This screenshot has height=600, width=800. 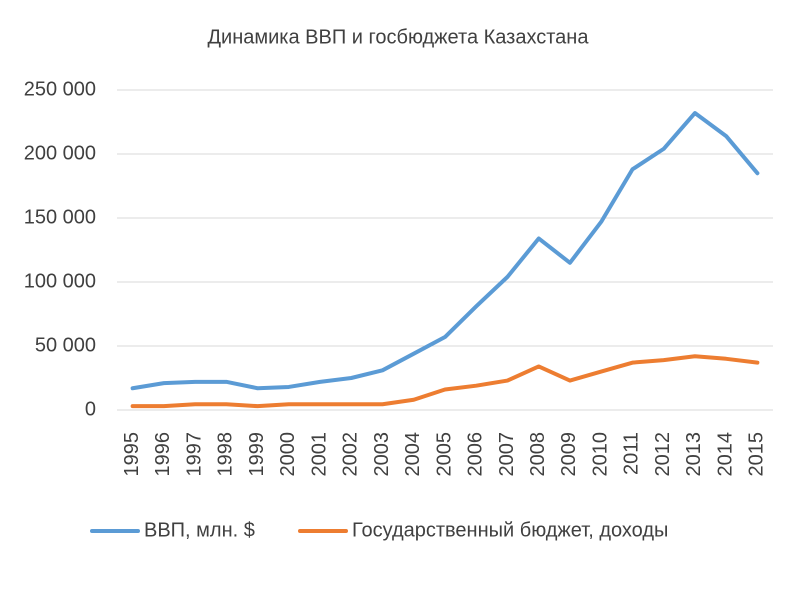 What do you see at coordinates (445, 381) in the screenshot?
I see `series-line` at bounding box center [445, 381].